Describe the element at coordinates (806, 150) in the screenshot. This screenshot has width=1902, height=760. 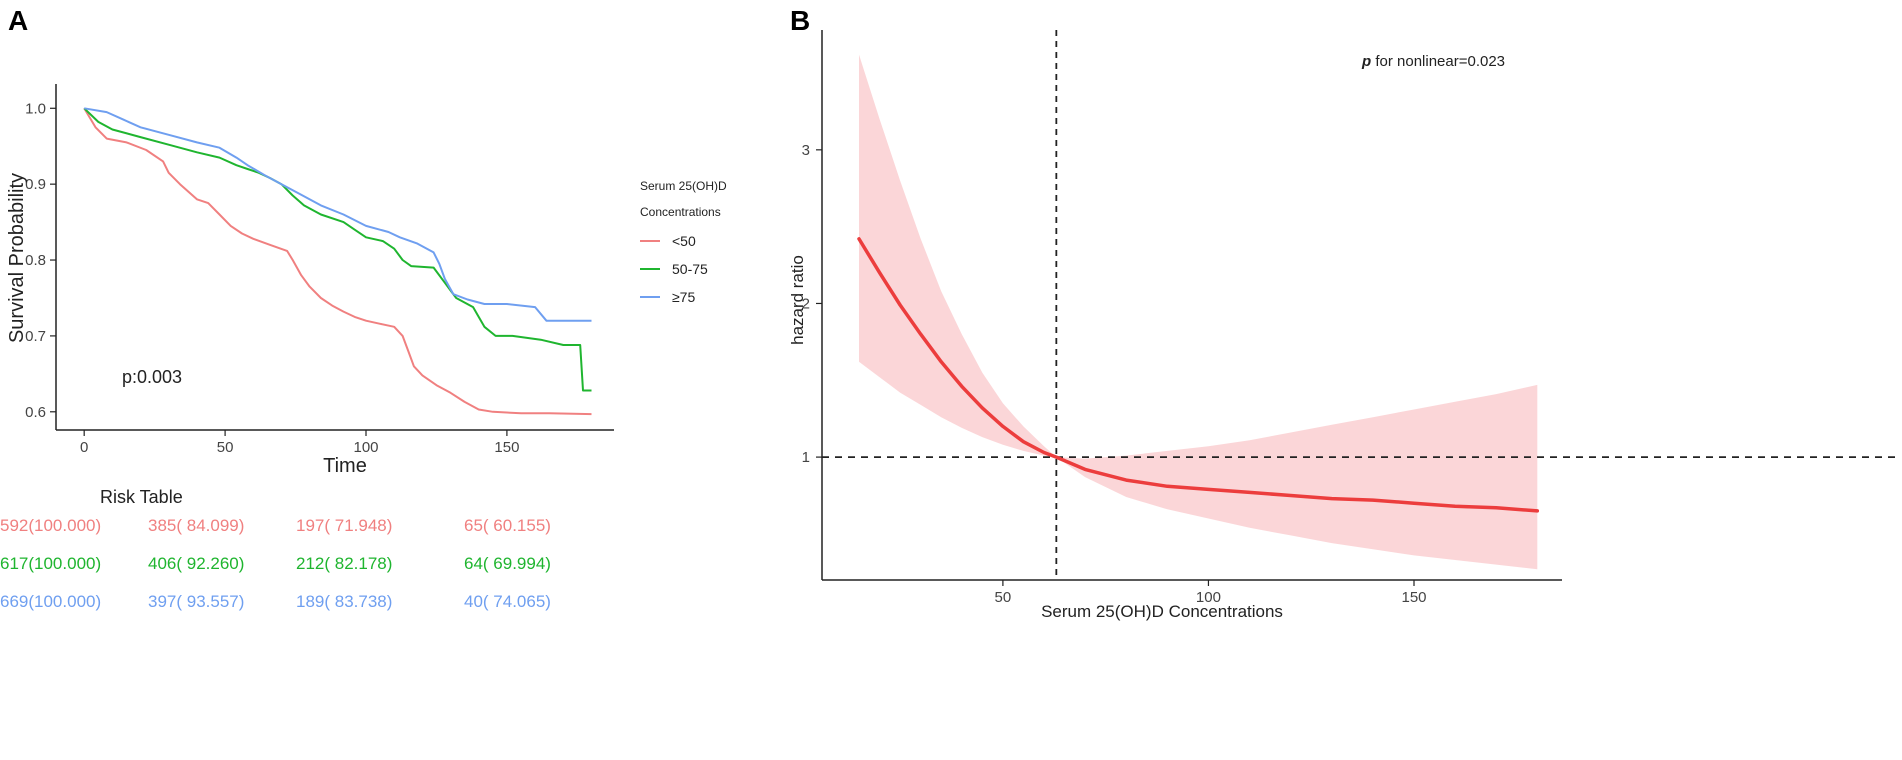
I see `hr-y-tick-label: 3` at that location.